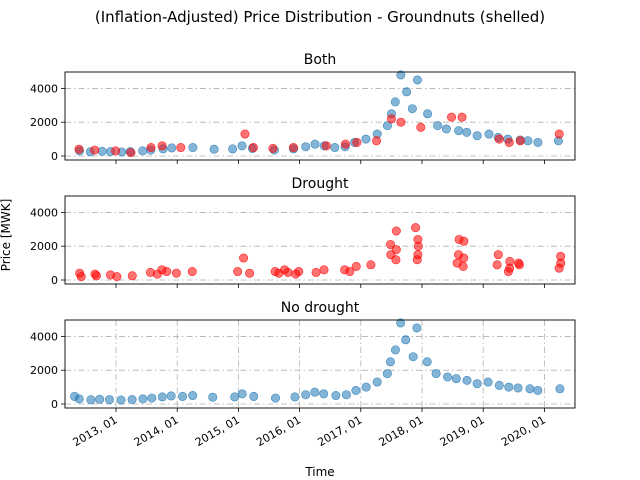  Describe the element at coordinates (320, 184) in the screenshot. I see `panel-title: Drought` at that location.